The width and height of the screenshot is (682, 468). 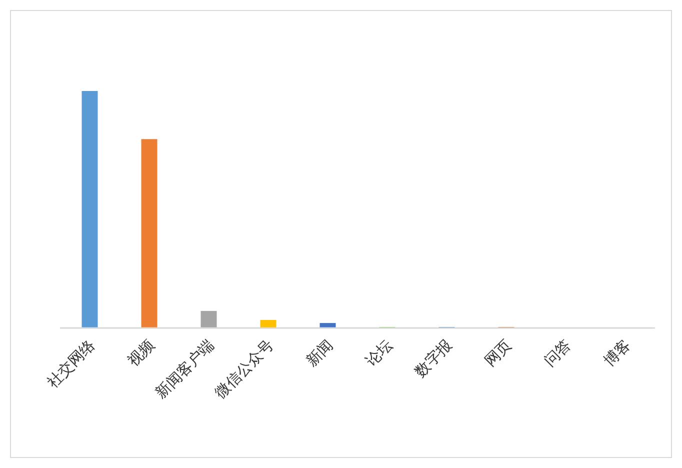 What do you see at coordinates (617, 353) in the screenshot?
I see `x-tick-label: 博客` at bounding box center [617, 353].